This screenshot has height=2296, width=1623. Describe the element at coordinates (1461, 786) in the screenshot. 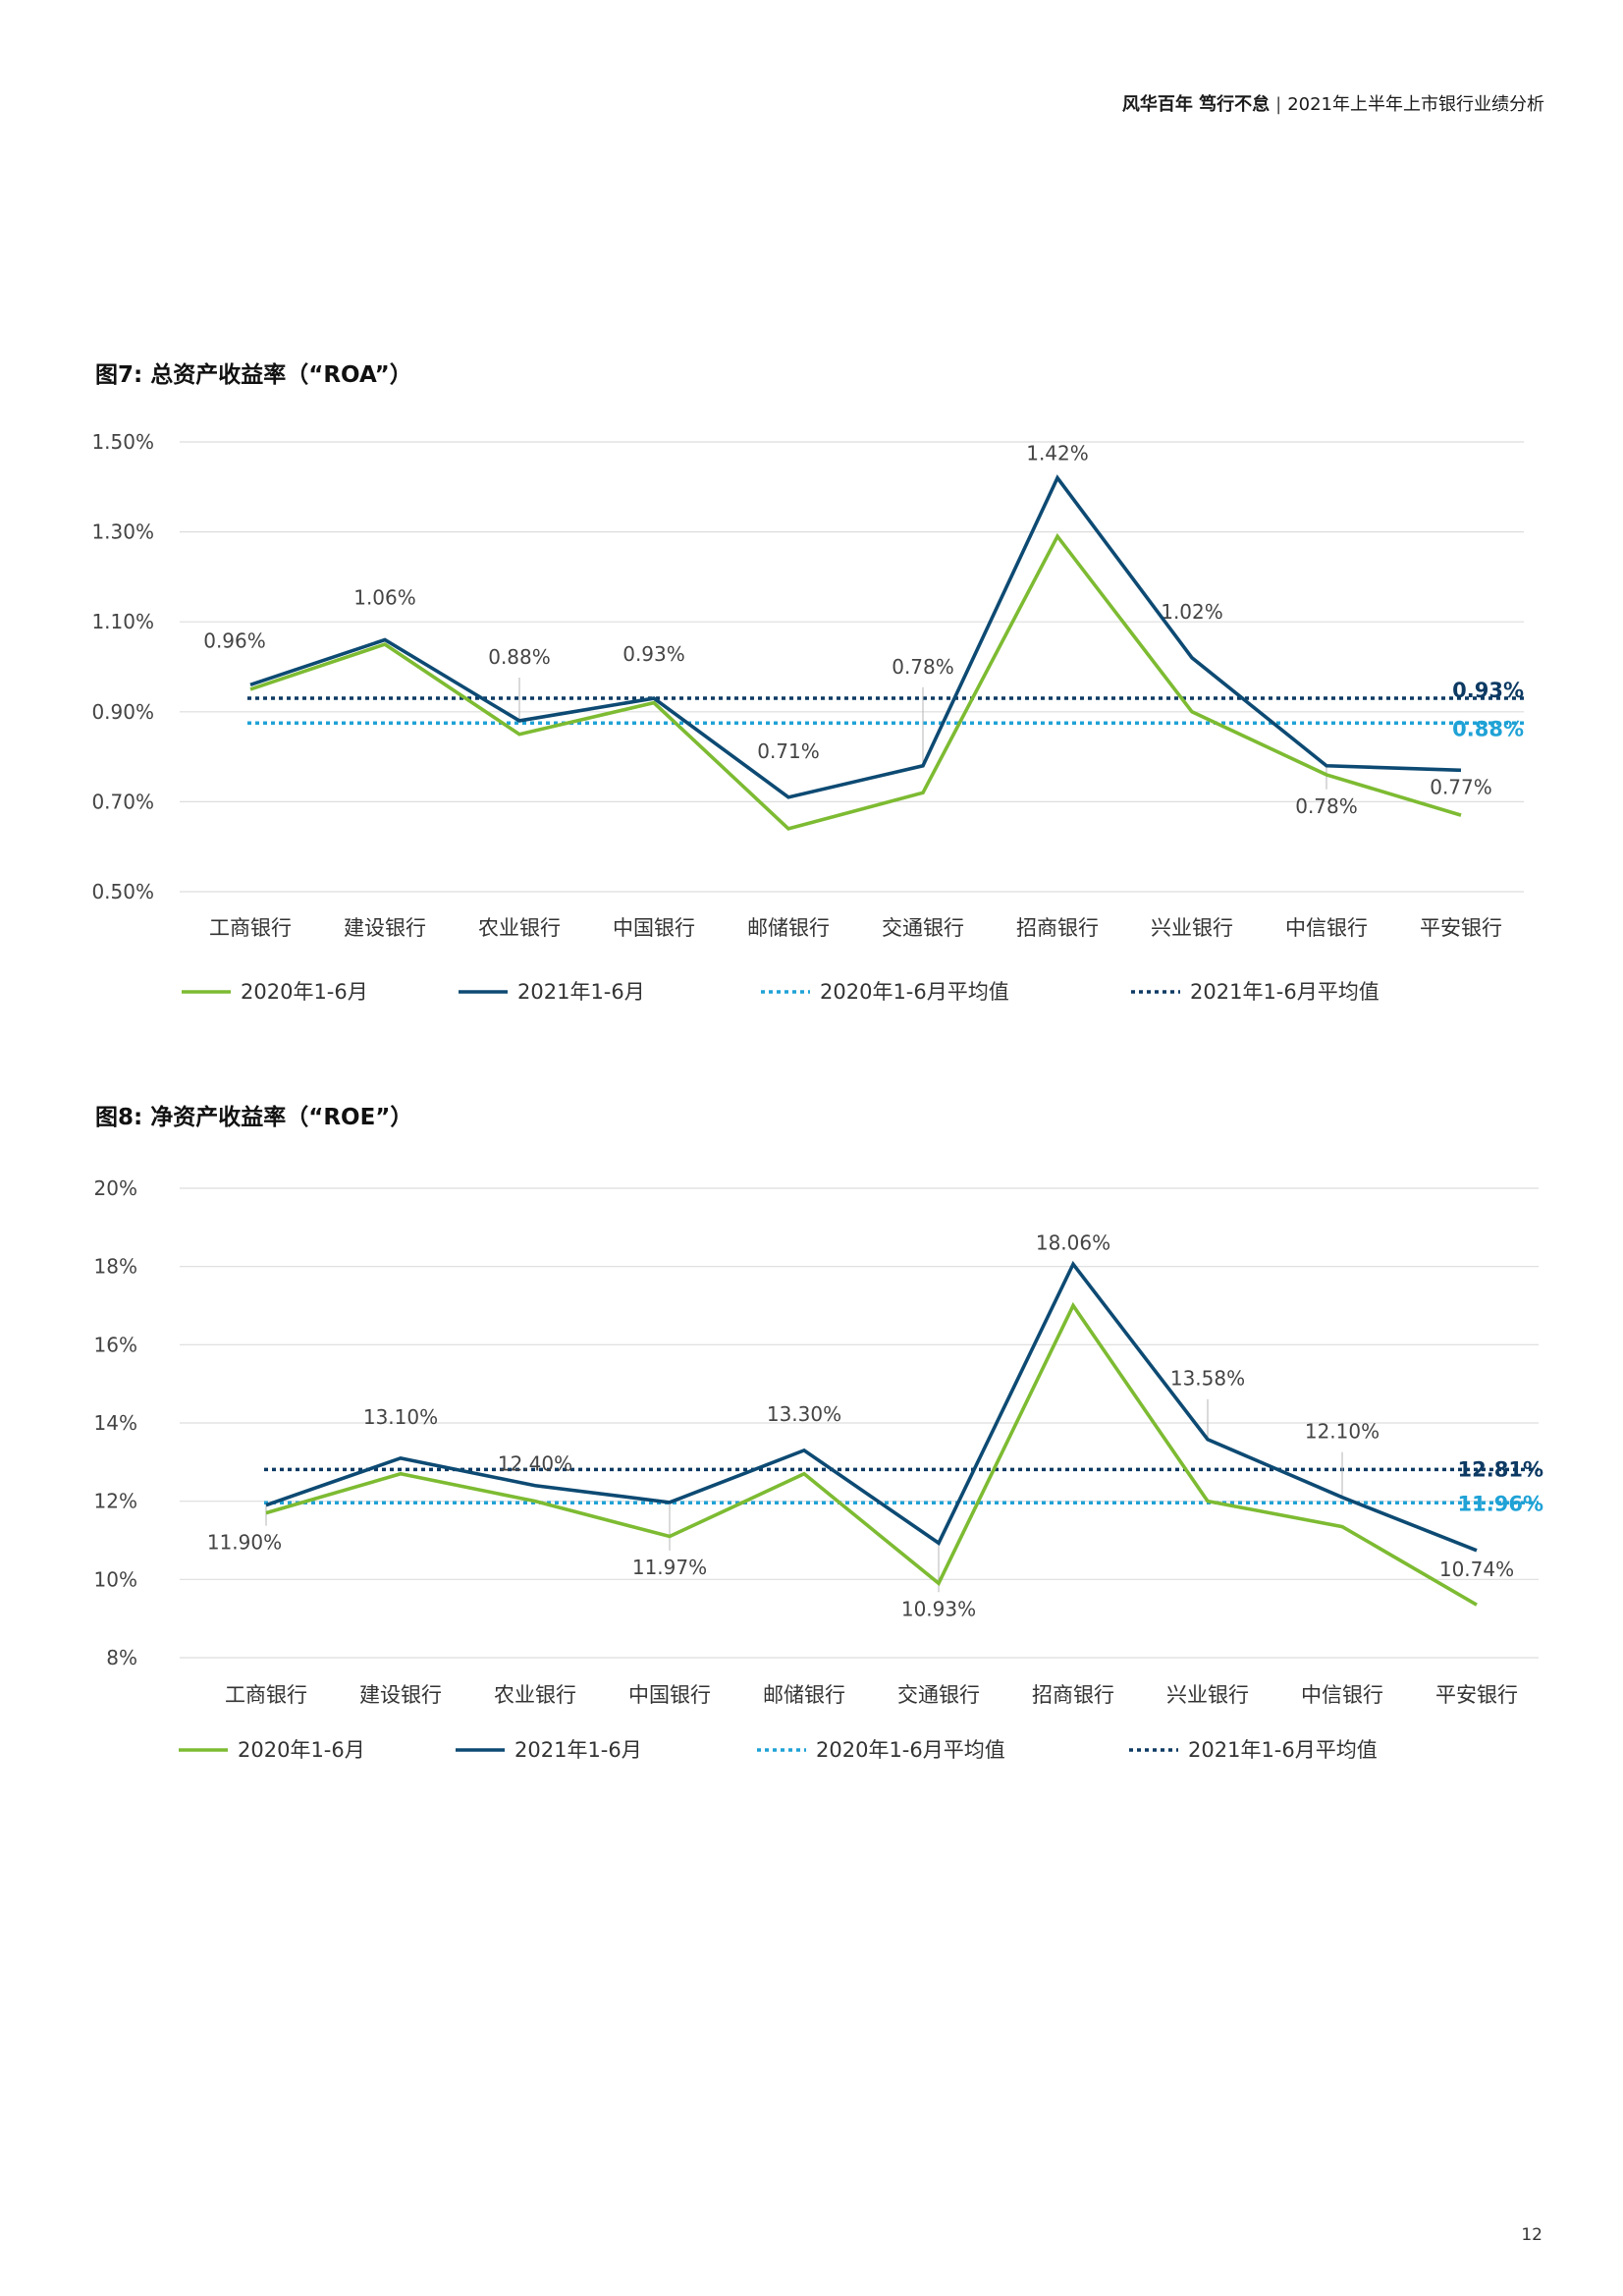

I see `data-label: 0.77%` at that location.